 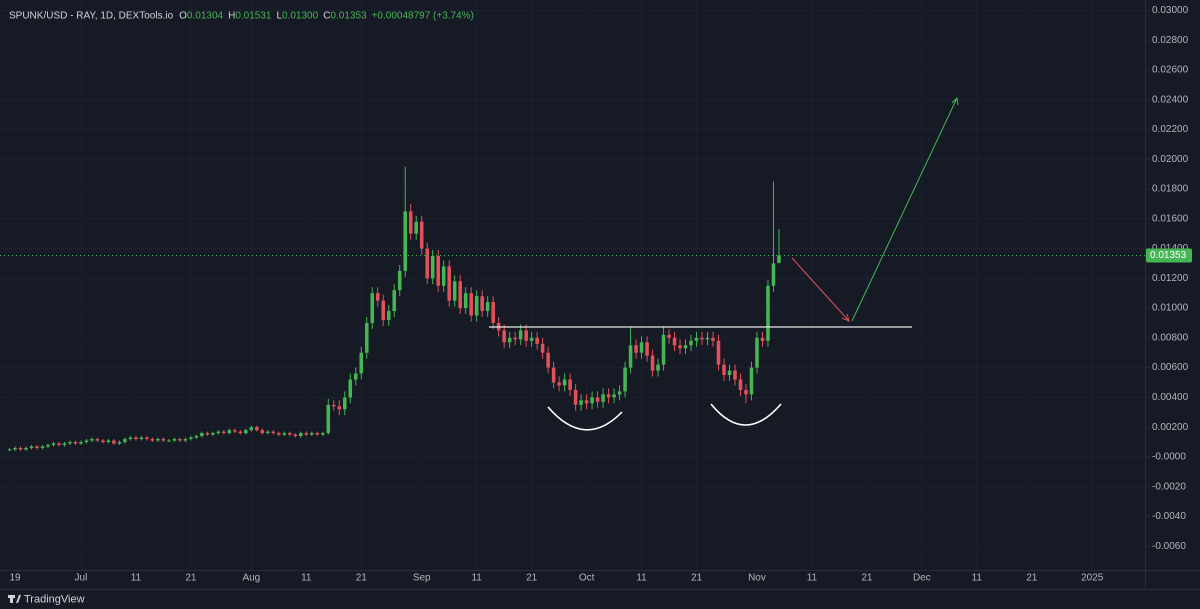 What do you see at coordinates (1170, 278) in the screenshot?
I see `y-tick-label: 0.01200` at bounding box center [1170, 278].